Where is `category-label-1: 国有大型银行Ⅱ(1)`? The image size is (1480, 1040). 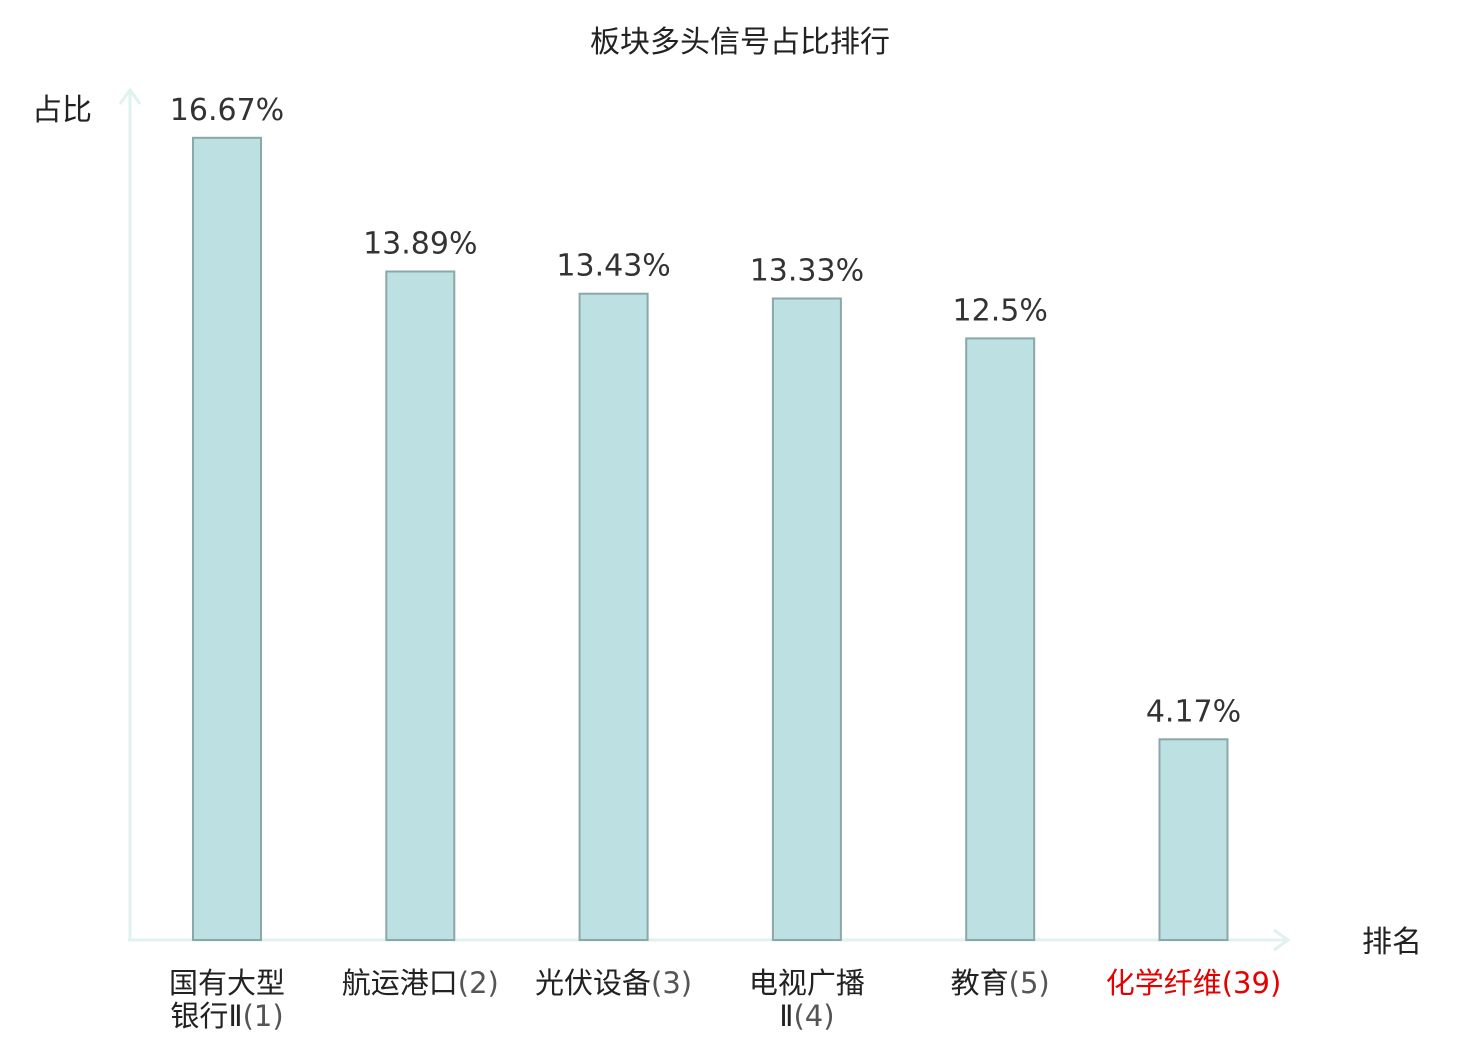 category-label-1: 国有大型银行Ⅱ(1) is located at coordinates (227, 999).